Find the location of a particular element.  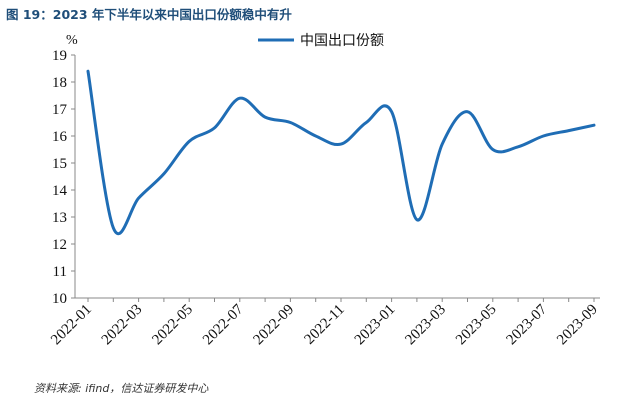

x-tick-label: 2022-11 is located at coordinates (325, 325).